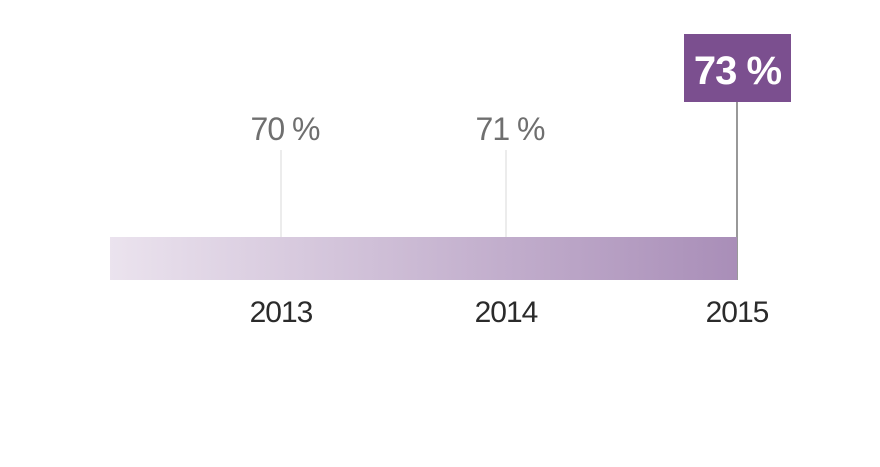 The image size is (880, 467). What do you see at coordinates (281, 312) in the screenshot?
I see `year-label-2013: 2013` at bounding box center [281, 312].